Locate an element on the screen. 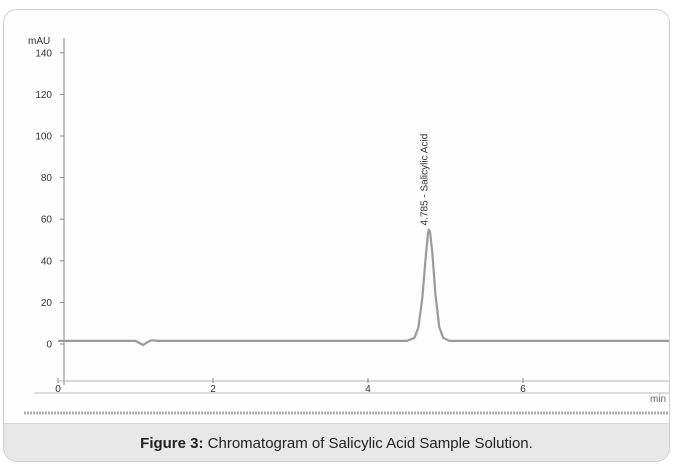 Image resolution: width=678 pixels, height=468 pixels. y-ticks: 0 20 40 60 80 100 120 140 is located at coordinates (49, 199).